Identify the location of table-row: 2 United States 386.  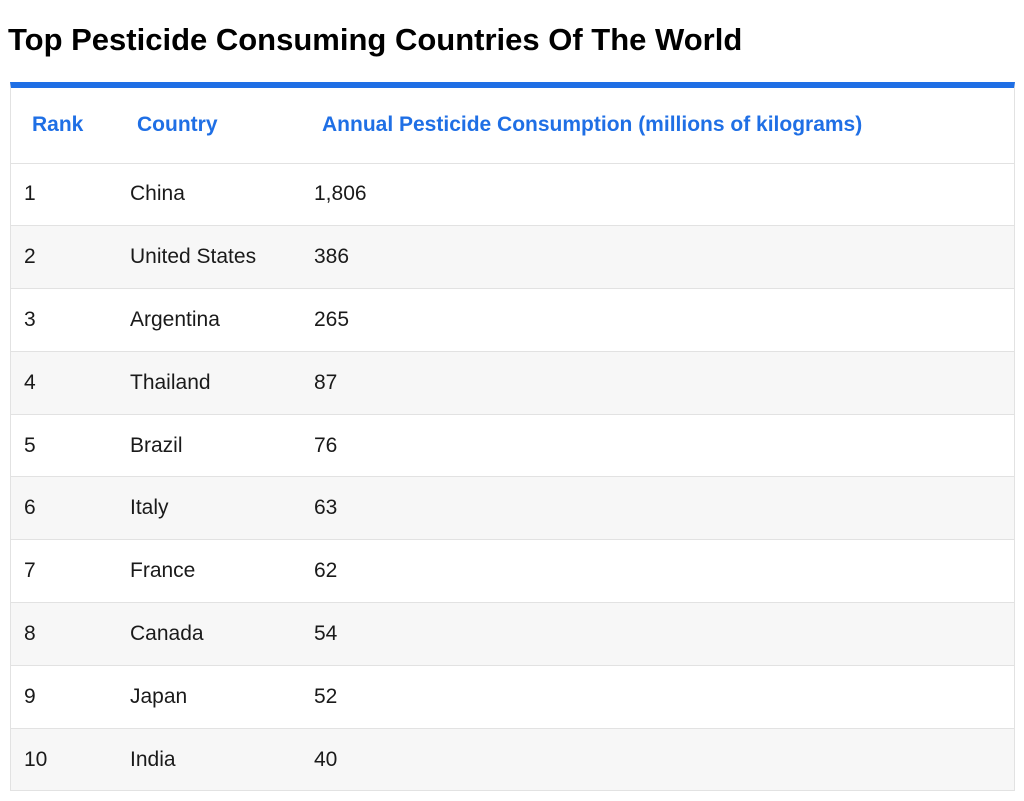
(512, 257).